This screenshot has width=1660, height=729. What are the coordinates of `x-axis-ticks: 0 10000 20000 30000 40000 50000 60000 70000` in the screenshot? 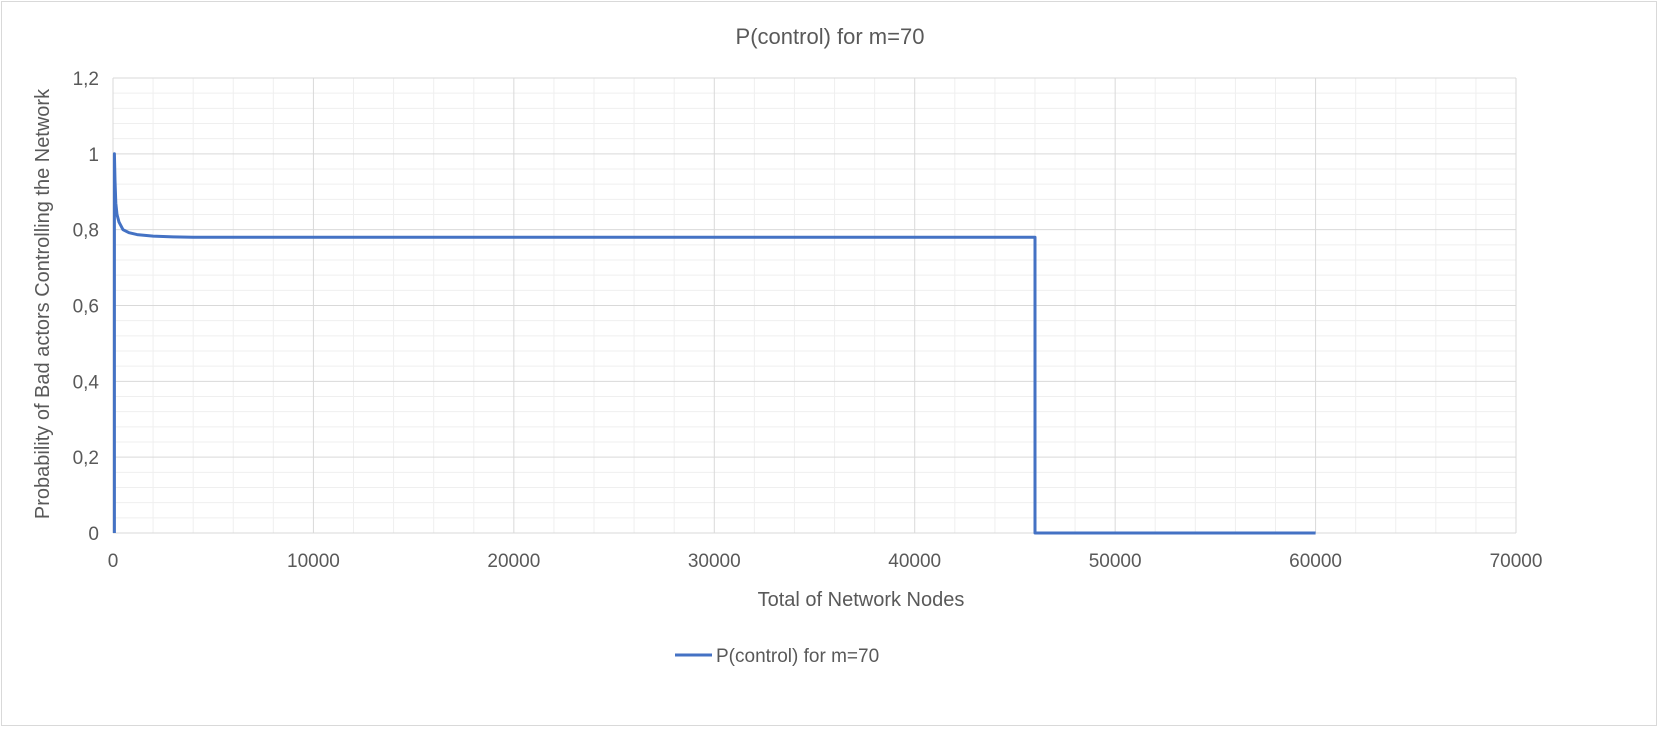 It's located at (825, 561).